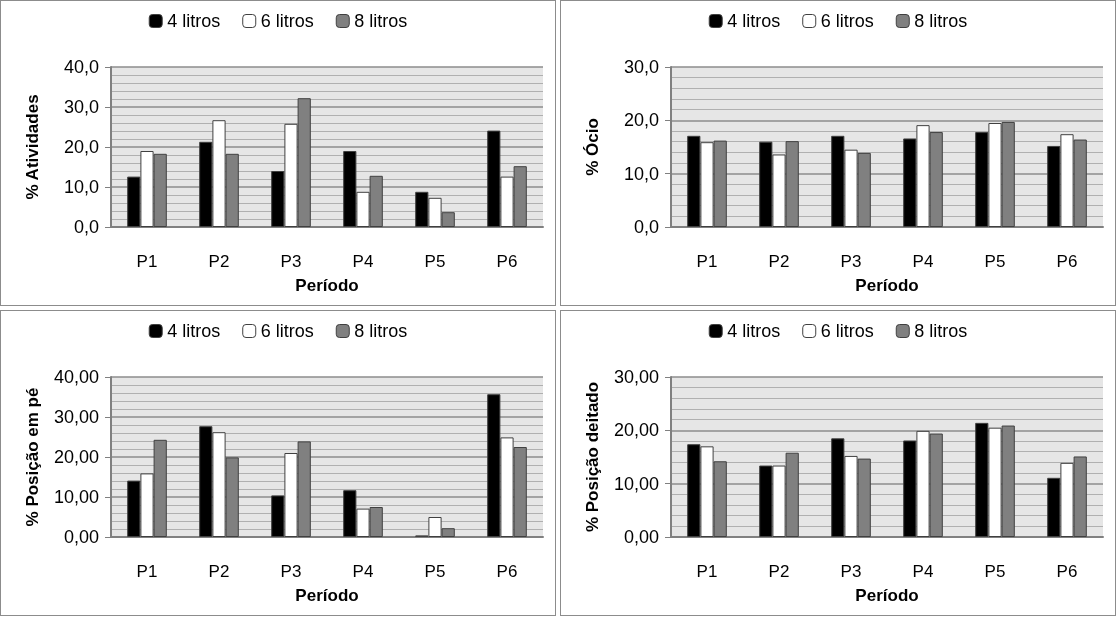 This screenshot has height=617, width=1118. What do you see at coordinates (76, 377) in the screenshot?
I see `y-tick-label: 40,00` at bounding box center [76, 377].